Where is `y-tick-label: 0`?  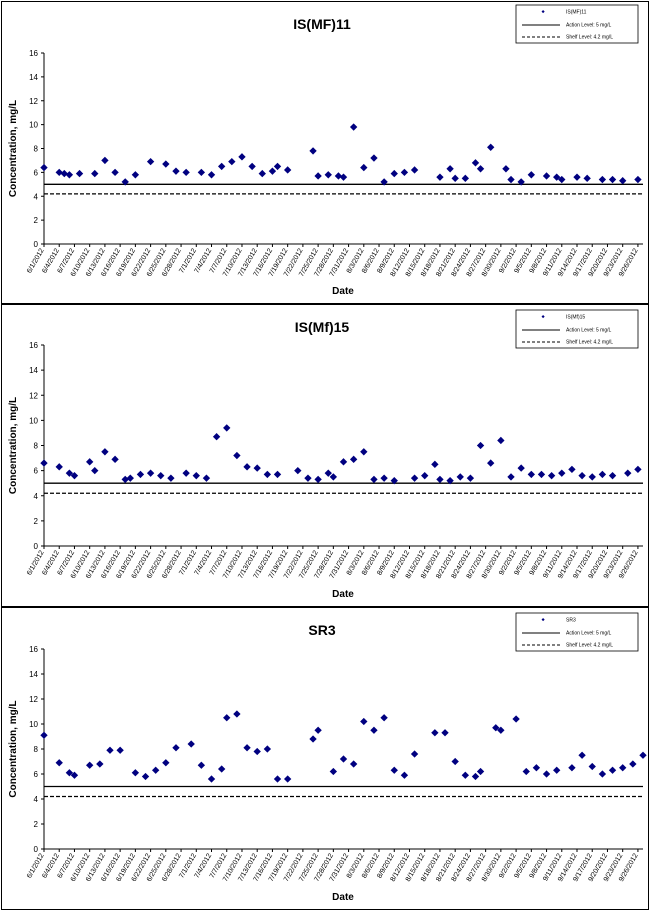 y-tick-label: 0 is located at coordinates (36, 546).